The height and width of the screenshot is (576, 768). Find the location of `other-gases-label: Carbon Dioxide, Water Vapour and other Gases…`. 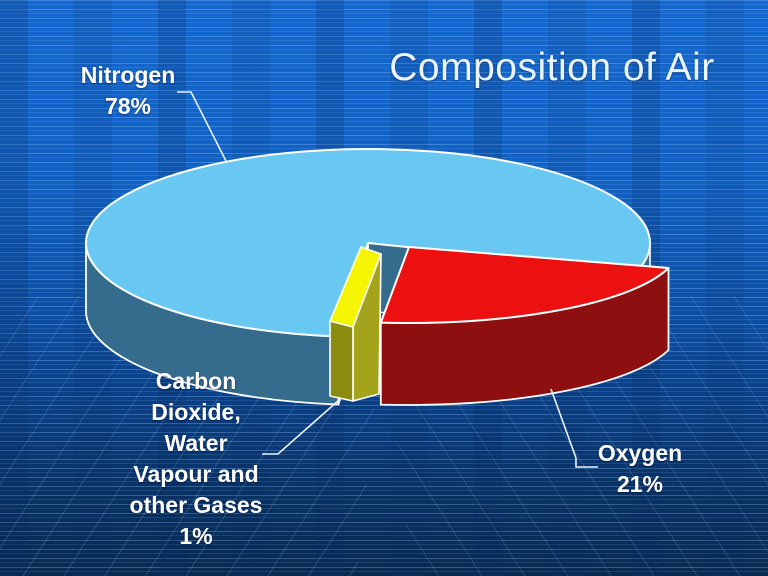

other-gases-label: Carbon Dioxide, Water Vapour and other Gases… is located at coordinates (196, 458).